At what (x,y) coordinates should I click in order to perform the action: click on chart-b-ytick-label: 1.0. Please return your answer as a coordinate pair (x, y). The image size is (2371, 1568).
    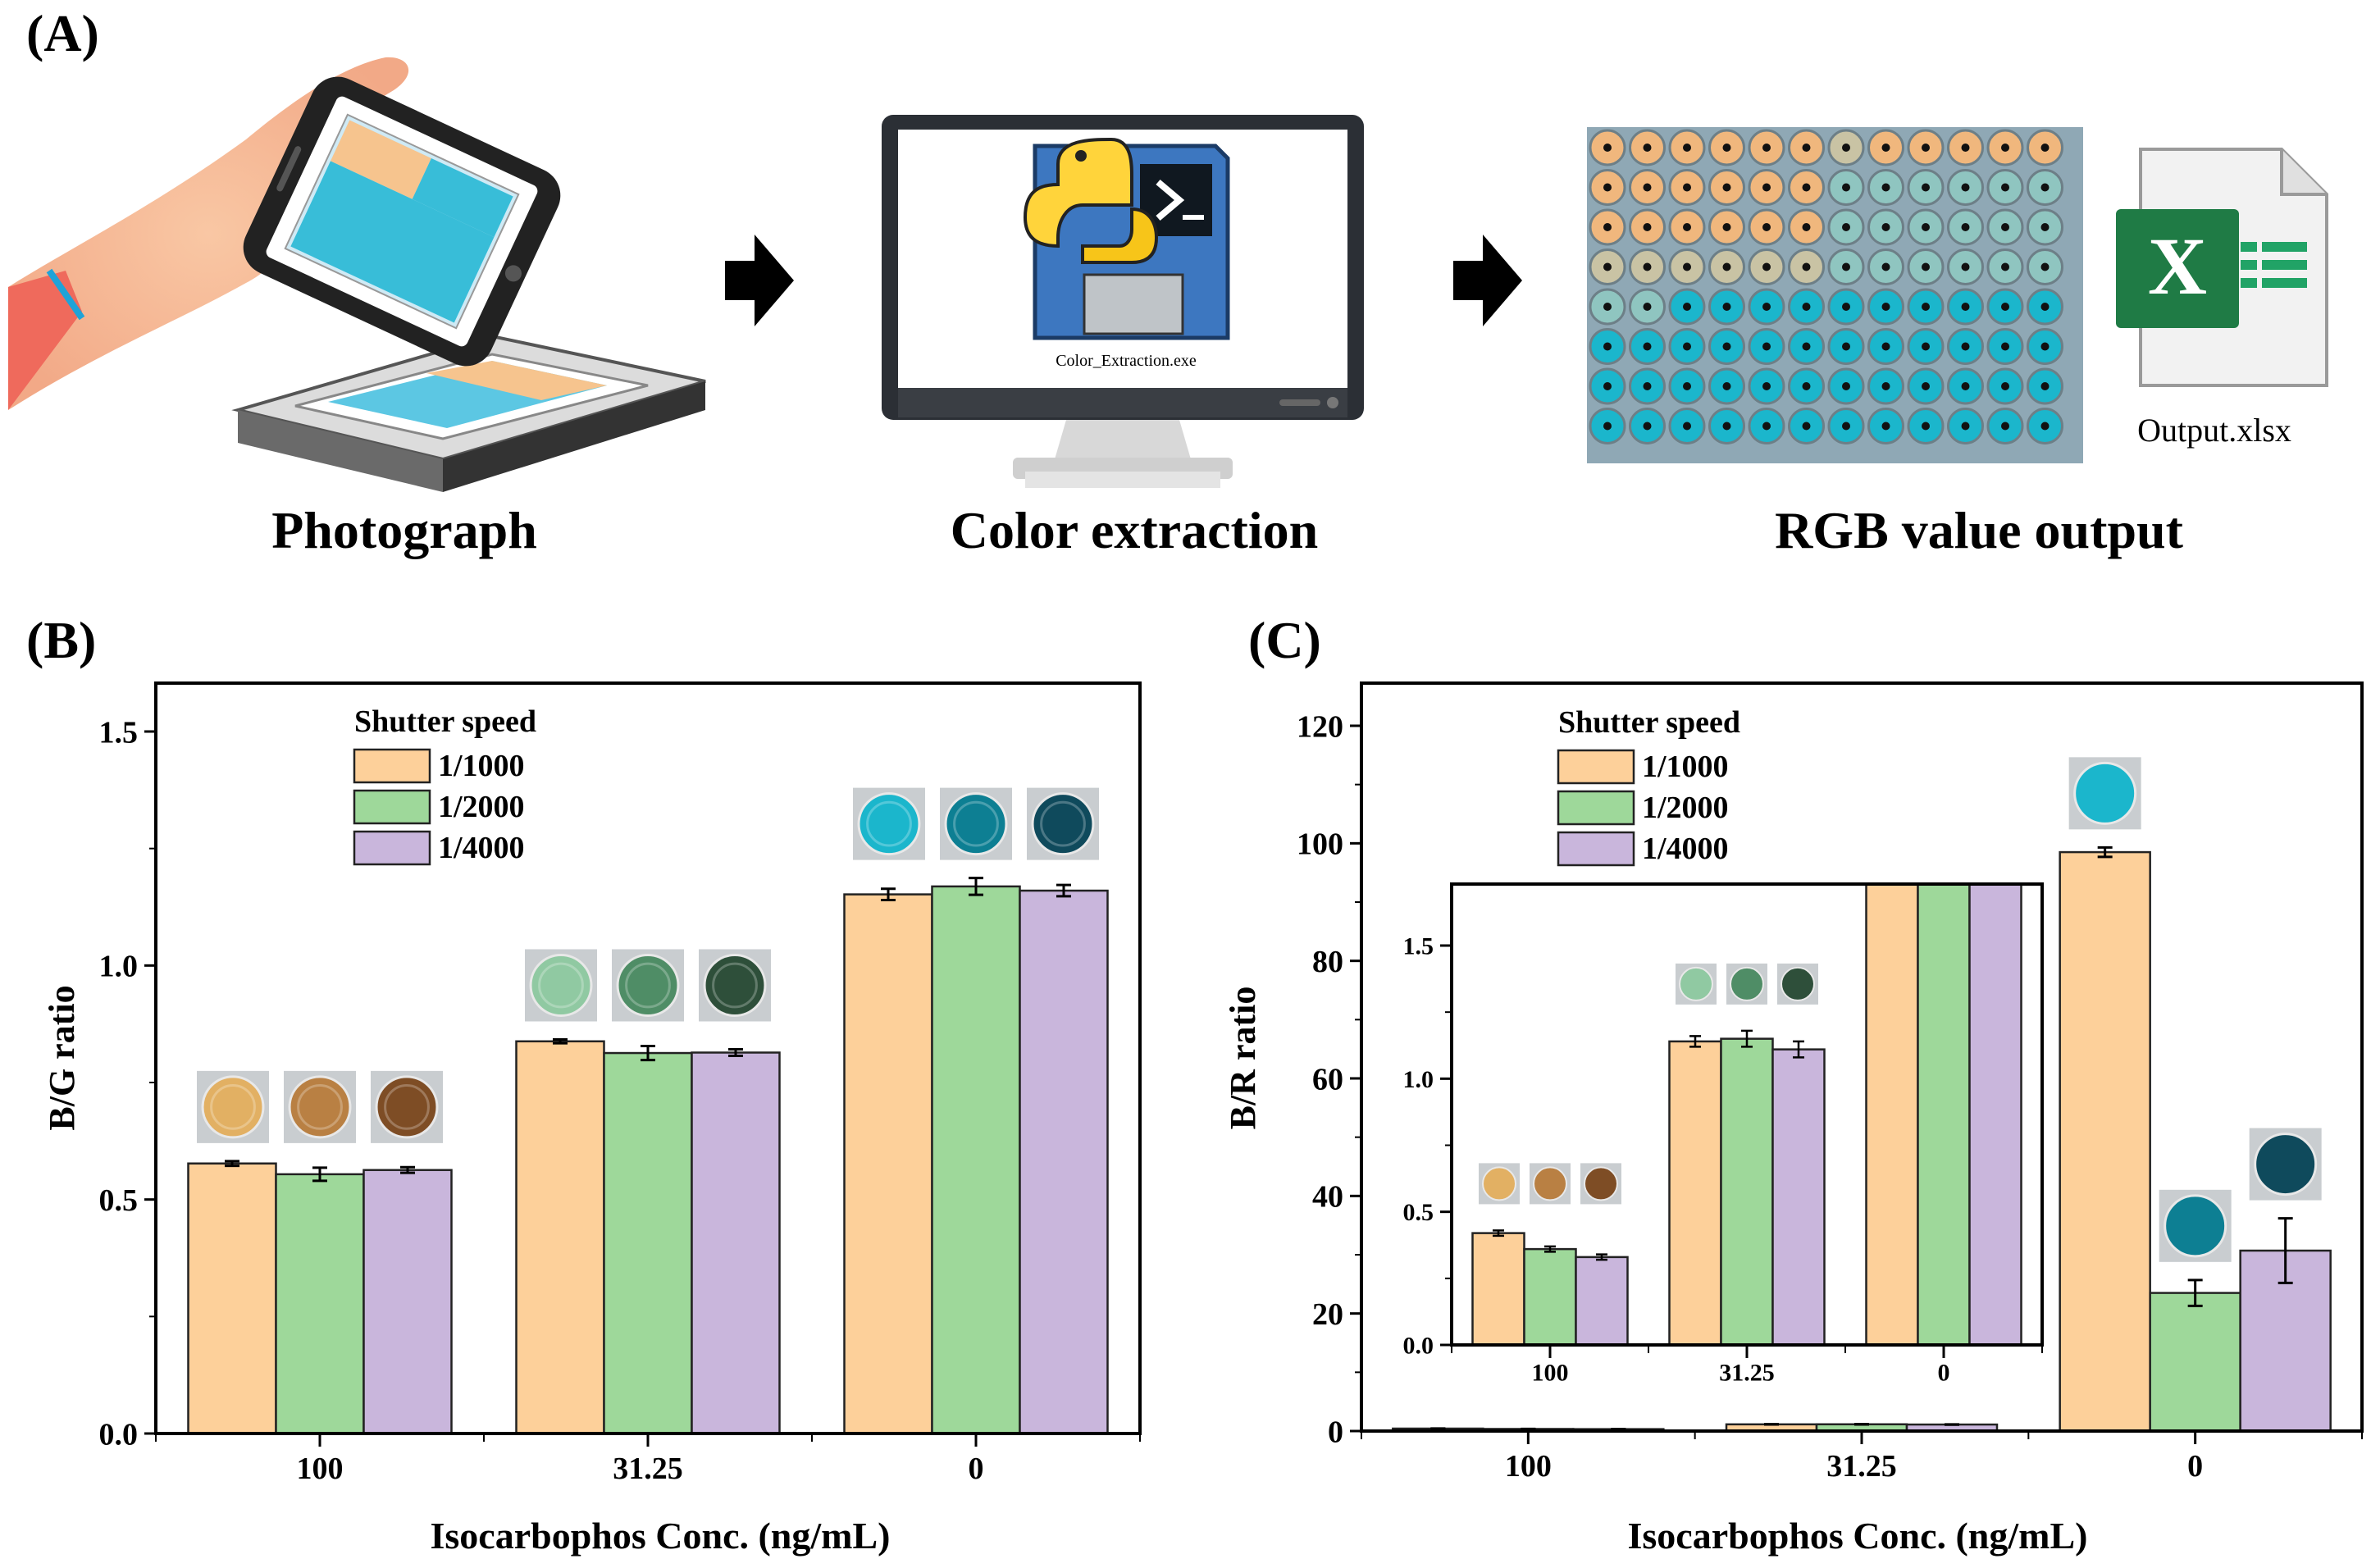
    Looking at the image, I should click on (119, 967).